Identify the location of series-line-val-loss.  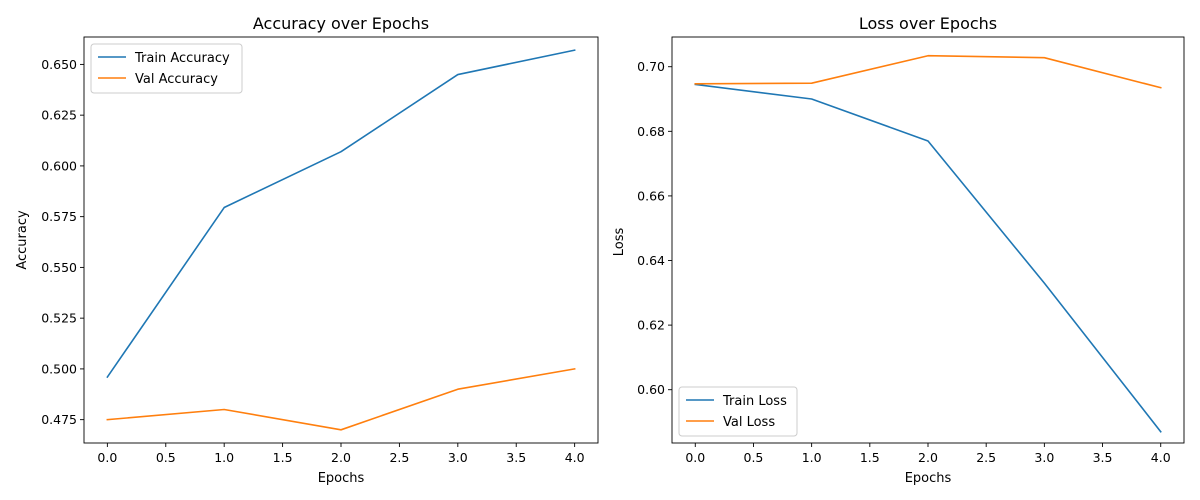
(928, 71).